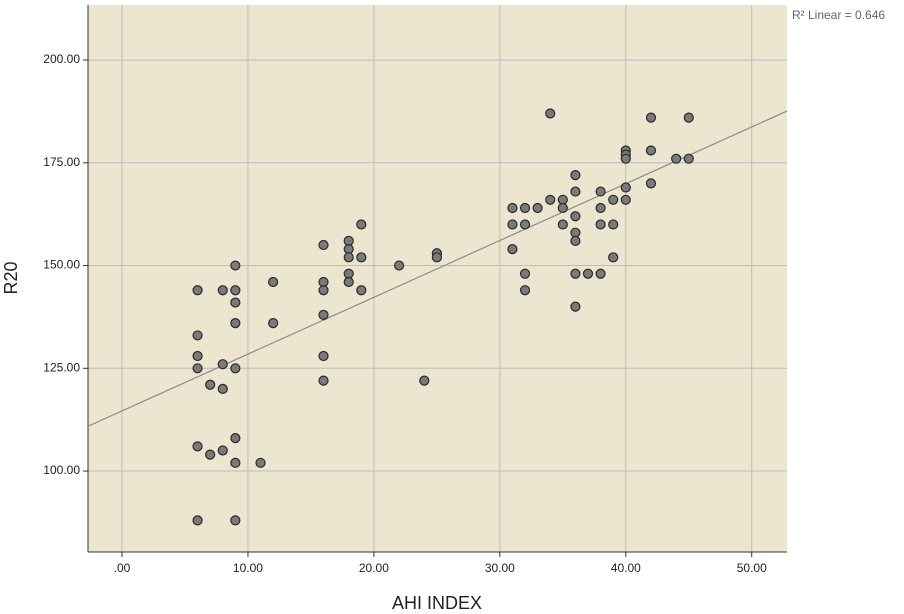 This screenshot has height=614, width=904. I want to click on fit-annotation: R² Linear = 0.646, so click(838, 15).